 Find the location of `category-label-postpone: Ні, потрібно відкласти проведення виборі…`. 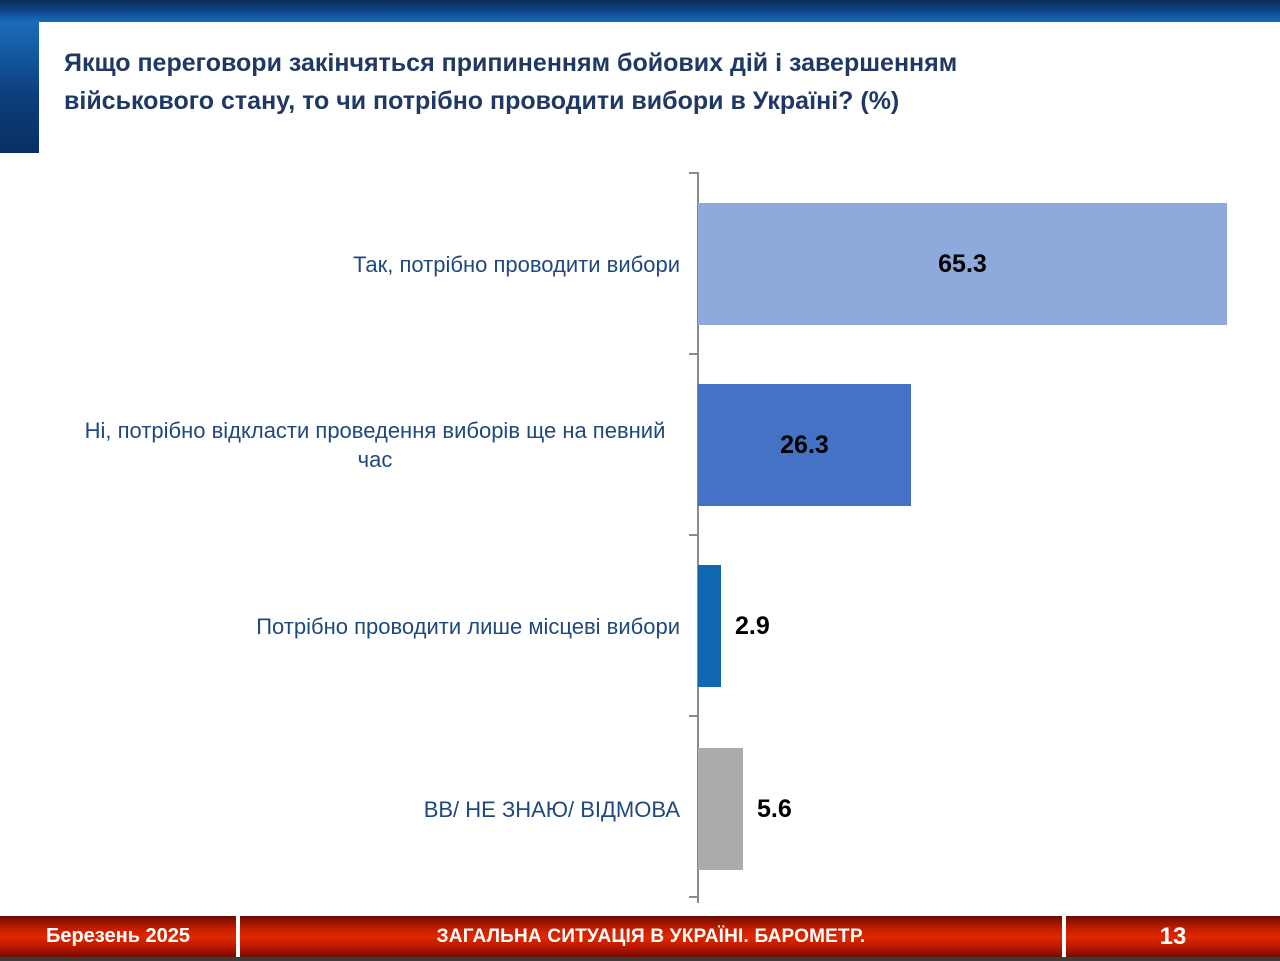

category-label-postpone: Ні, потрібно відкласти проведення виборі… is located at coordinates (375, 445).